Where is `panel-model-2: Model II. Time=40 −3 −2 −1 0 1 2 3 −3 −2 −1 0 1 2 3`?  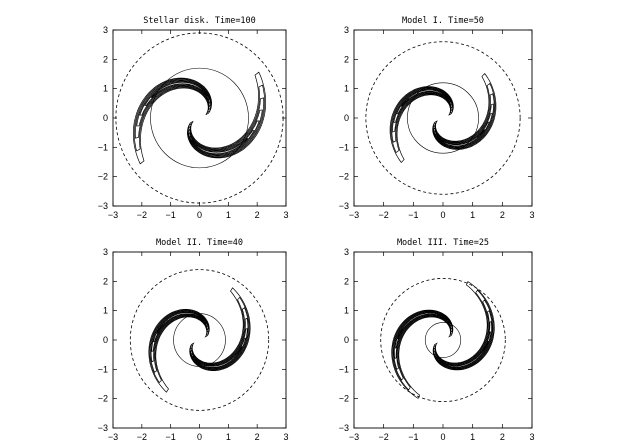 panel-model-2: Model II. Time=40 −3 −2 −1 0 1 2 3 −3 −2 −1 0 1 2 3 is located at coordinates (193, 340).